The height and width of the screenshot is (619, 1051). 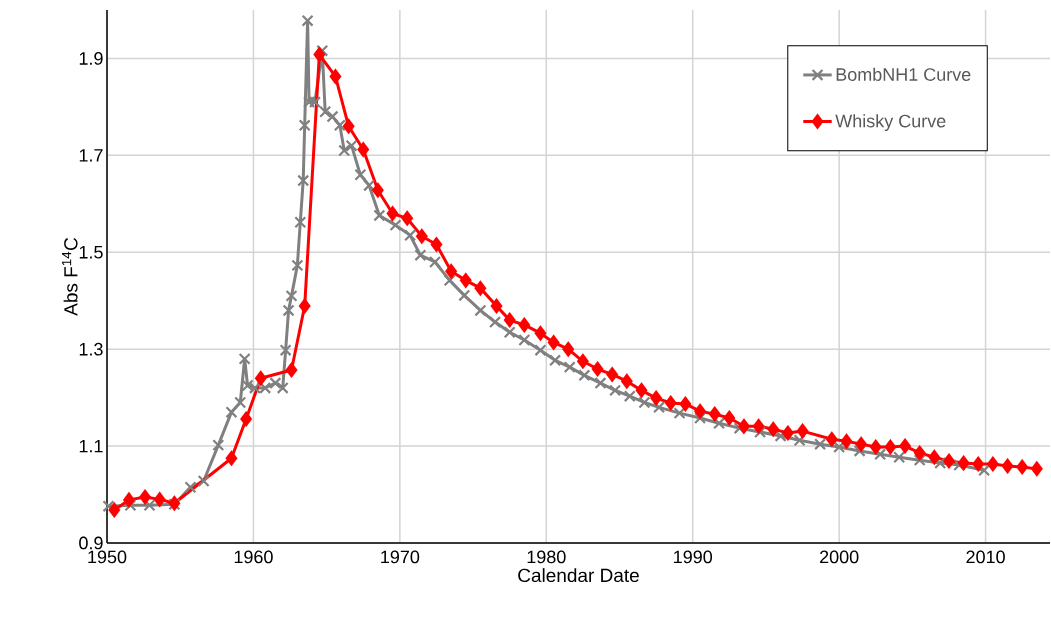 I want to click on y-axis-title: Abs F$^{14}$C, so click(x=69, y=276).